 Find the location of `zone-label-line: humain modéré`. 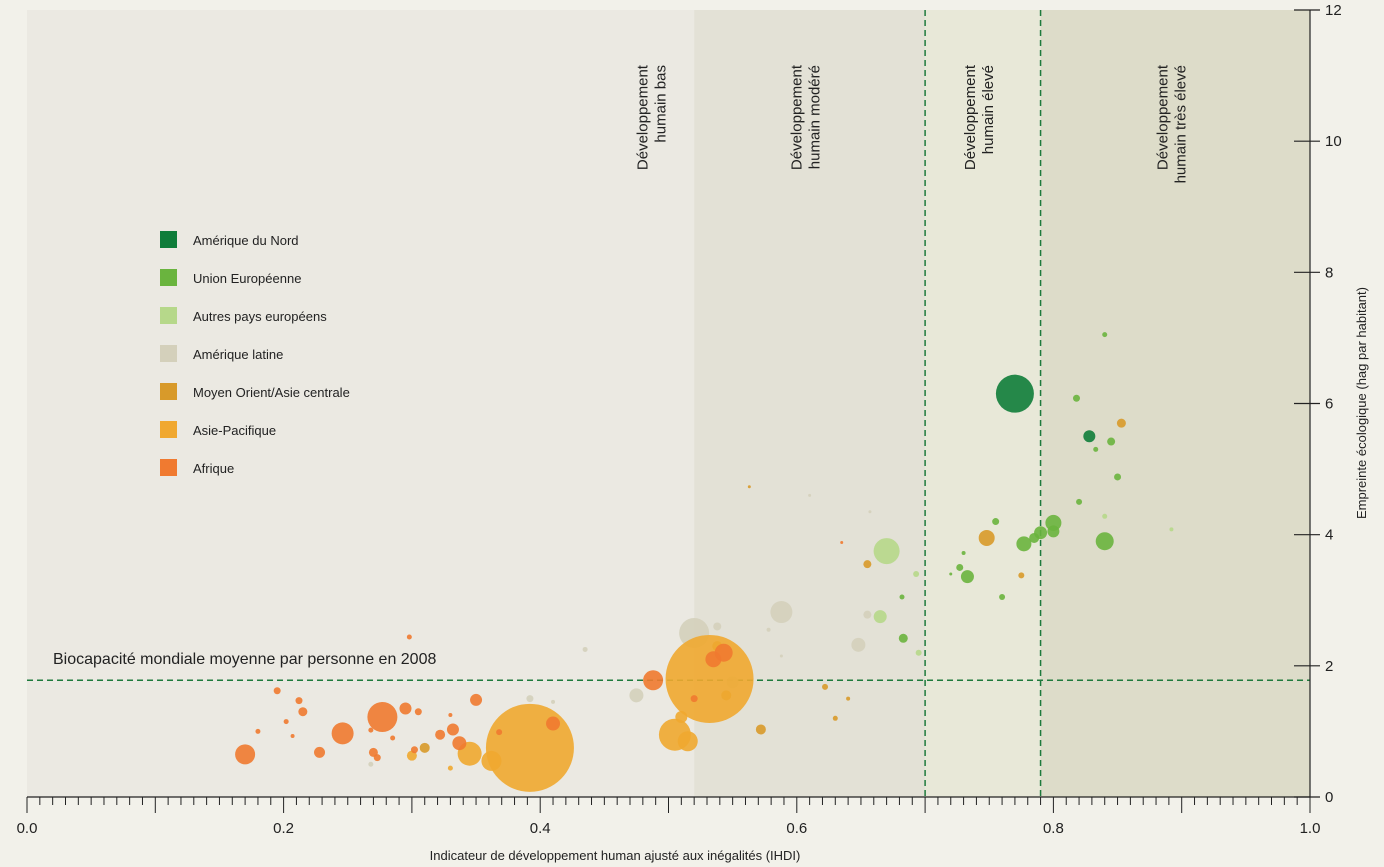

zone-label-line: humain modéré is located at coordinates (815, 117).